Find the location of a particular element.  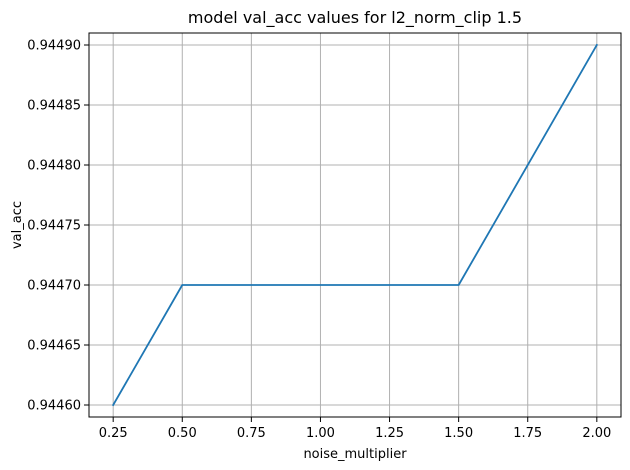

y-tick-label: 0.94460 is located at coordinates (54, 406).